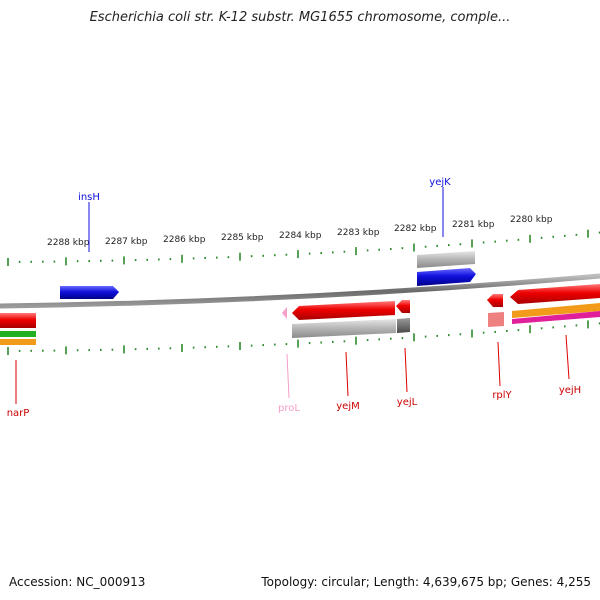 This screenshot has height=600, width=600. Describe the element at coordinates (18, 334) in the screenshot. I see `feature-bar-green` at that location.